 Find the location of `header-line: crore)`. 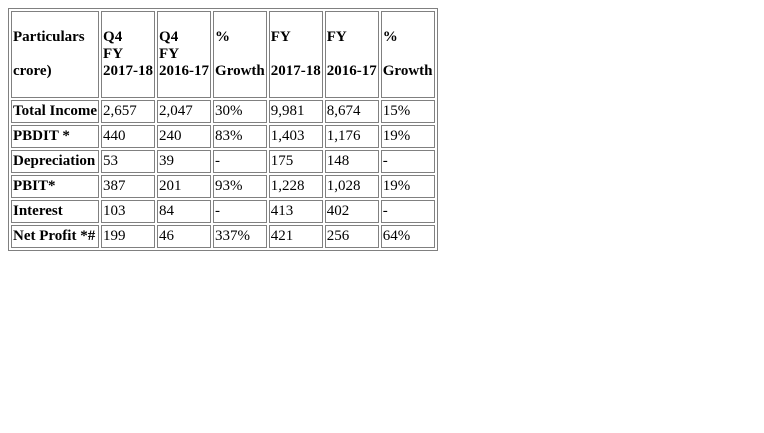

header-line: crore) is located at coordinates (32, 71).